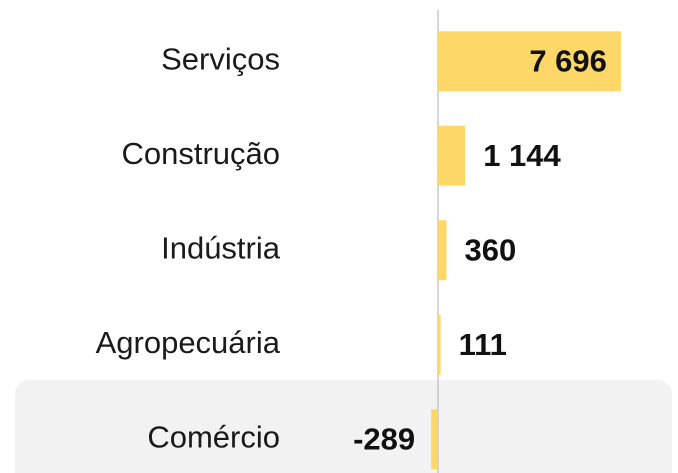 This screenshot has width=678, height=473. I want to click on value-label: 7 696, so click(568, 60).